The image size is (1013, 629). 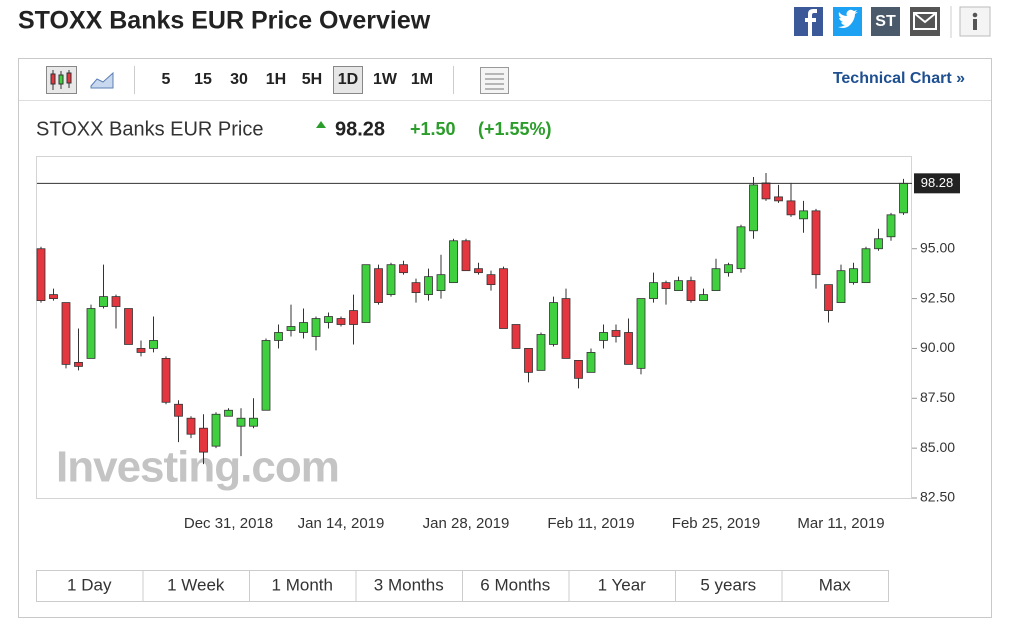 I want to click on interval-button: 1M, so click(x=422, y=79).